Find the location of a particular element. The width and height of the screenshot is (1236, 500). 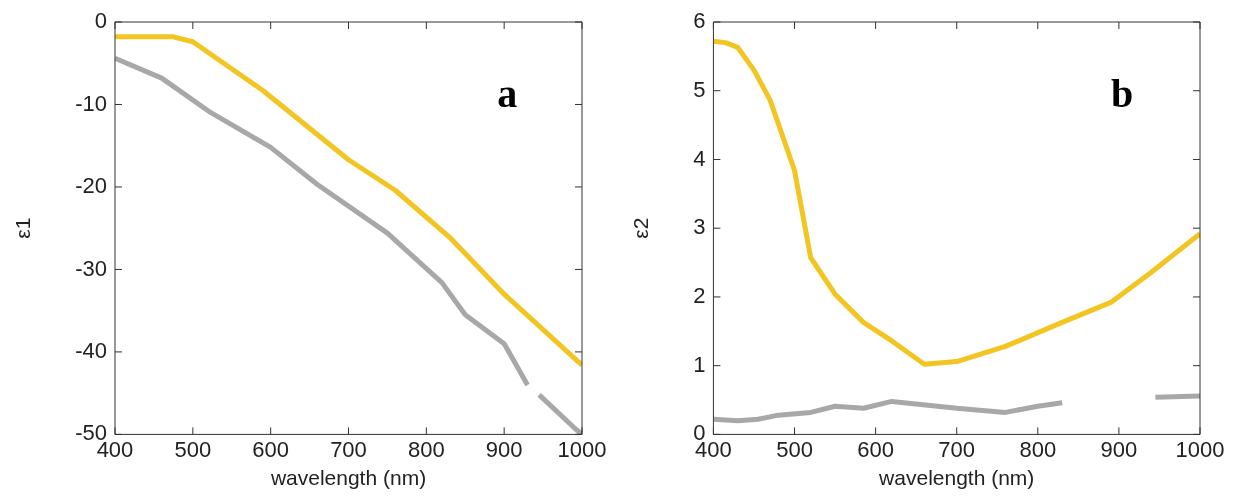

y-tick-label: 2 is located at coordinates (699, 295).